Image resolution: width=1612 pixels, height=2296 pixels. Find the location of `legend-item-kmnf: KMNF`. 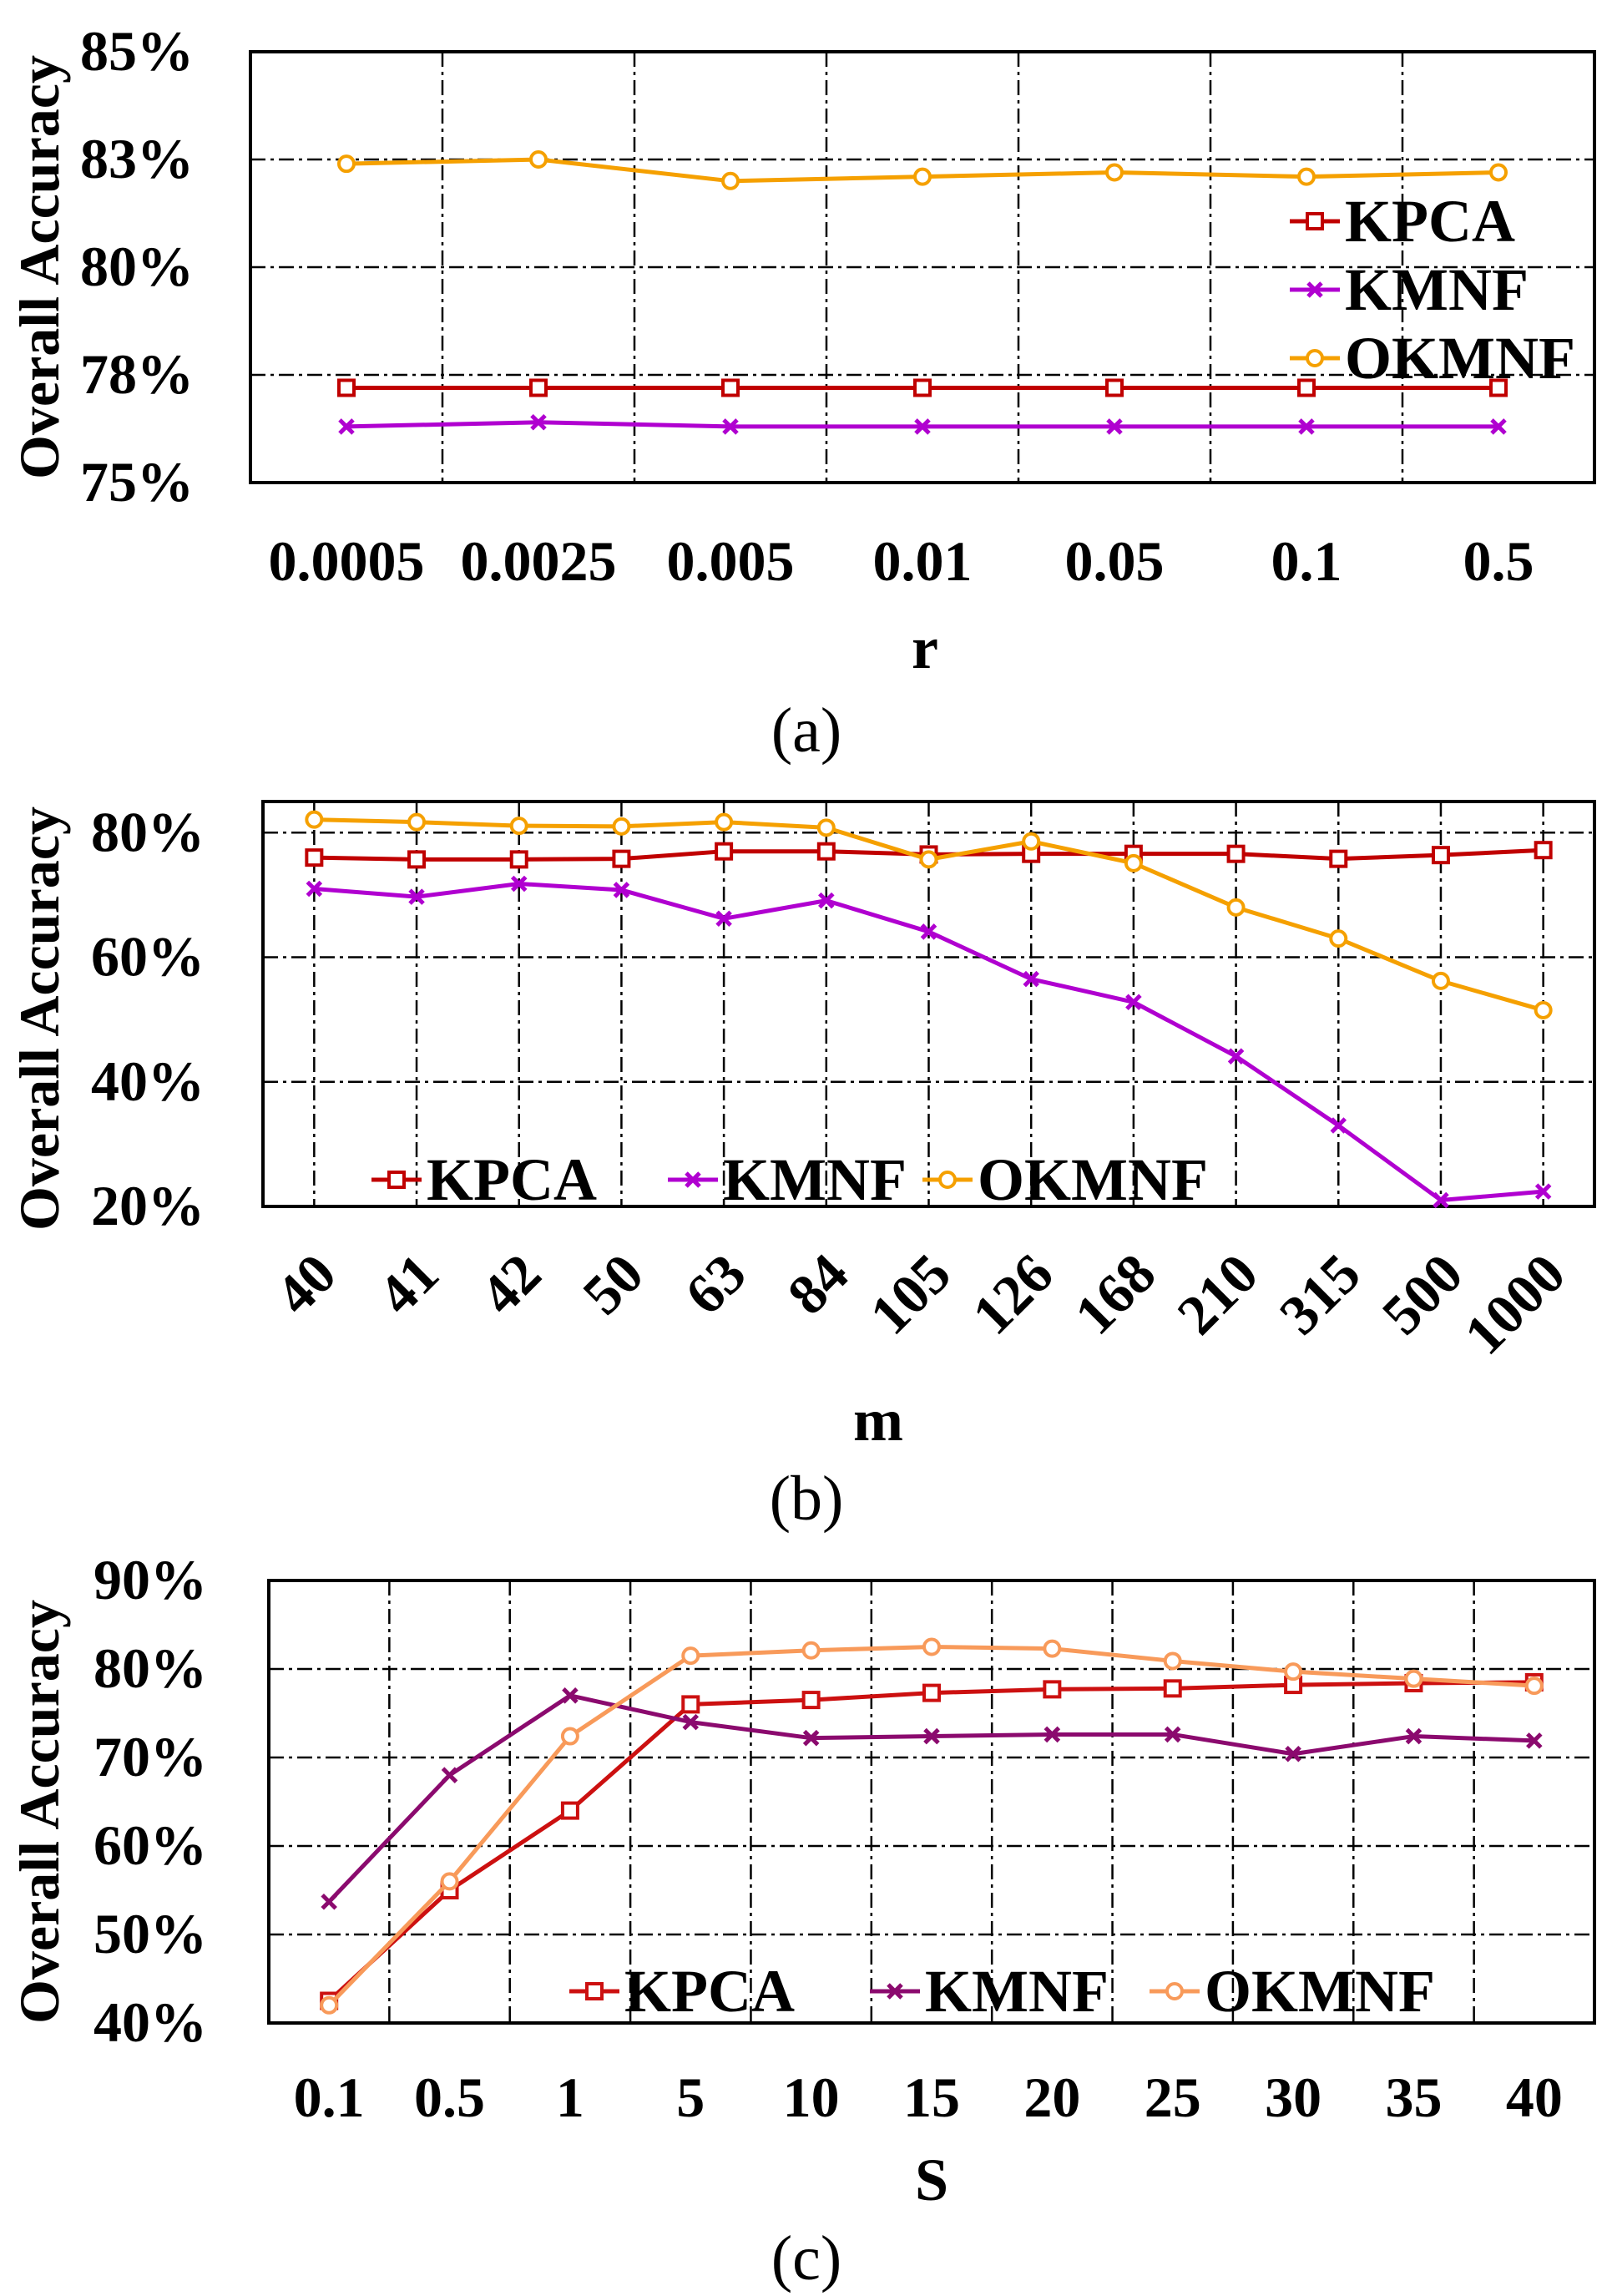

legend-item-kmnf: KMNF is located at coordinates (787, 1179).